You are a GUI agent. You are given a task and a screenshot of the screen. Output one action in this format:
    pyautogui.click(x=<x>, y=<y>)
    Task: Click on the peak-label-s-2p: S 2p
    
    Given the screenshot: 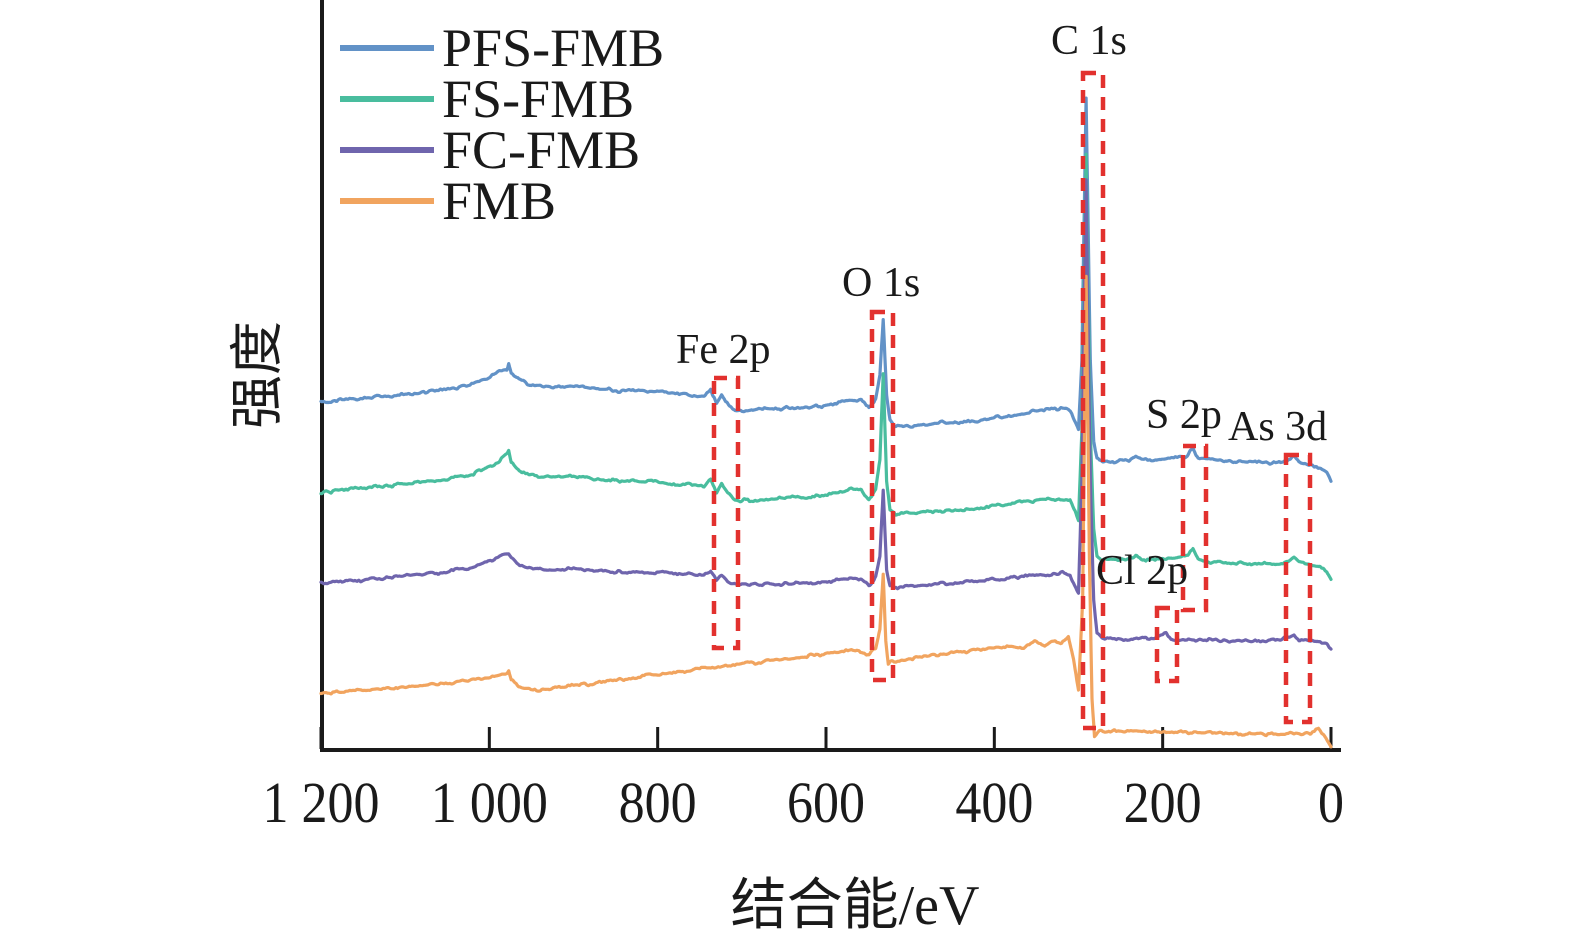 What is the action you would take?
    pyautogui.click(x=1184, y=415)
    